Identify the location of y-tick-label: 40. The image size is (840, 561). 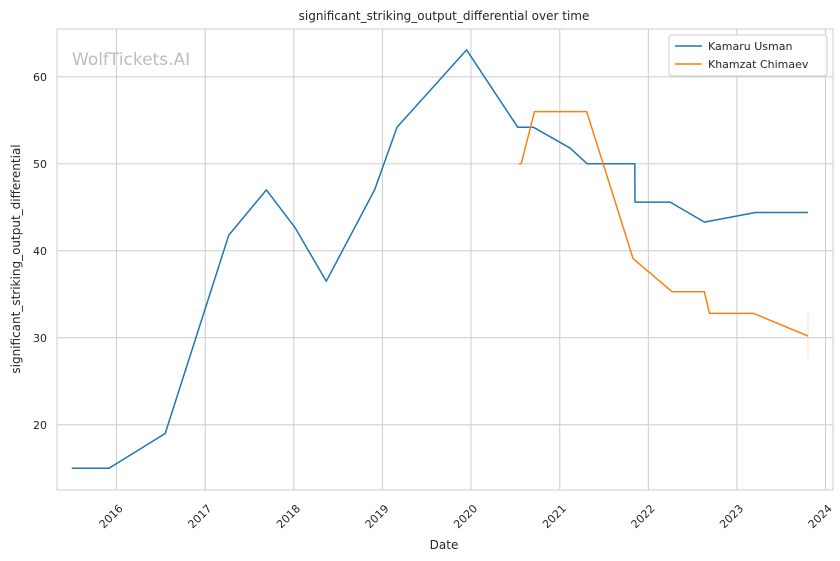
(40, 251).